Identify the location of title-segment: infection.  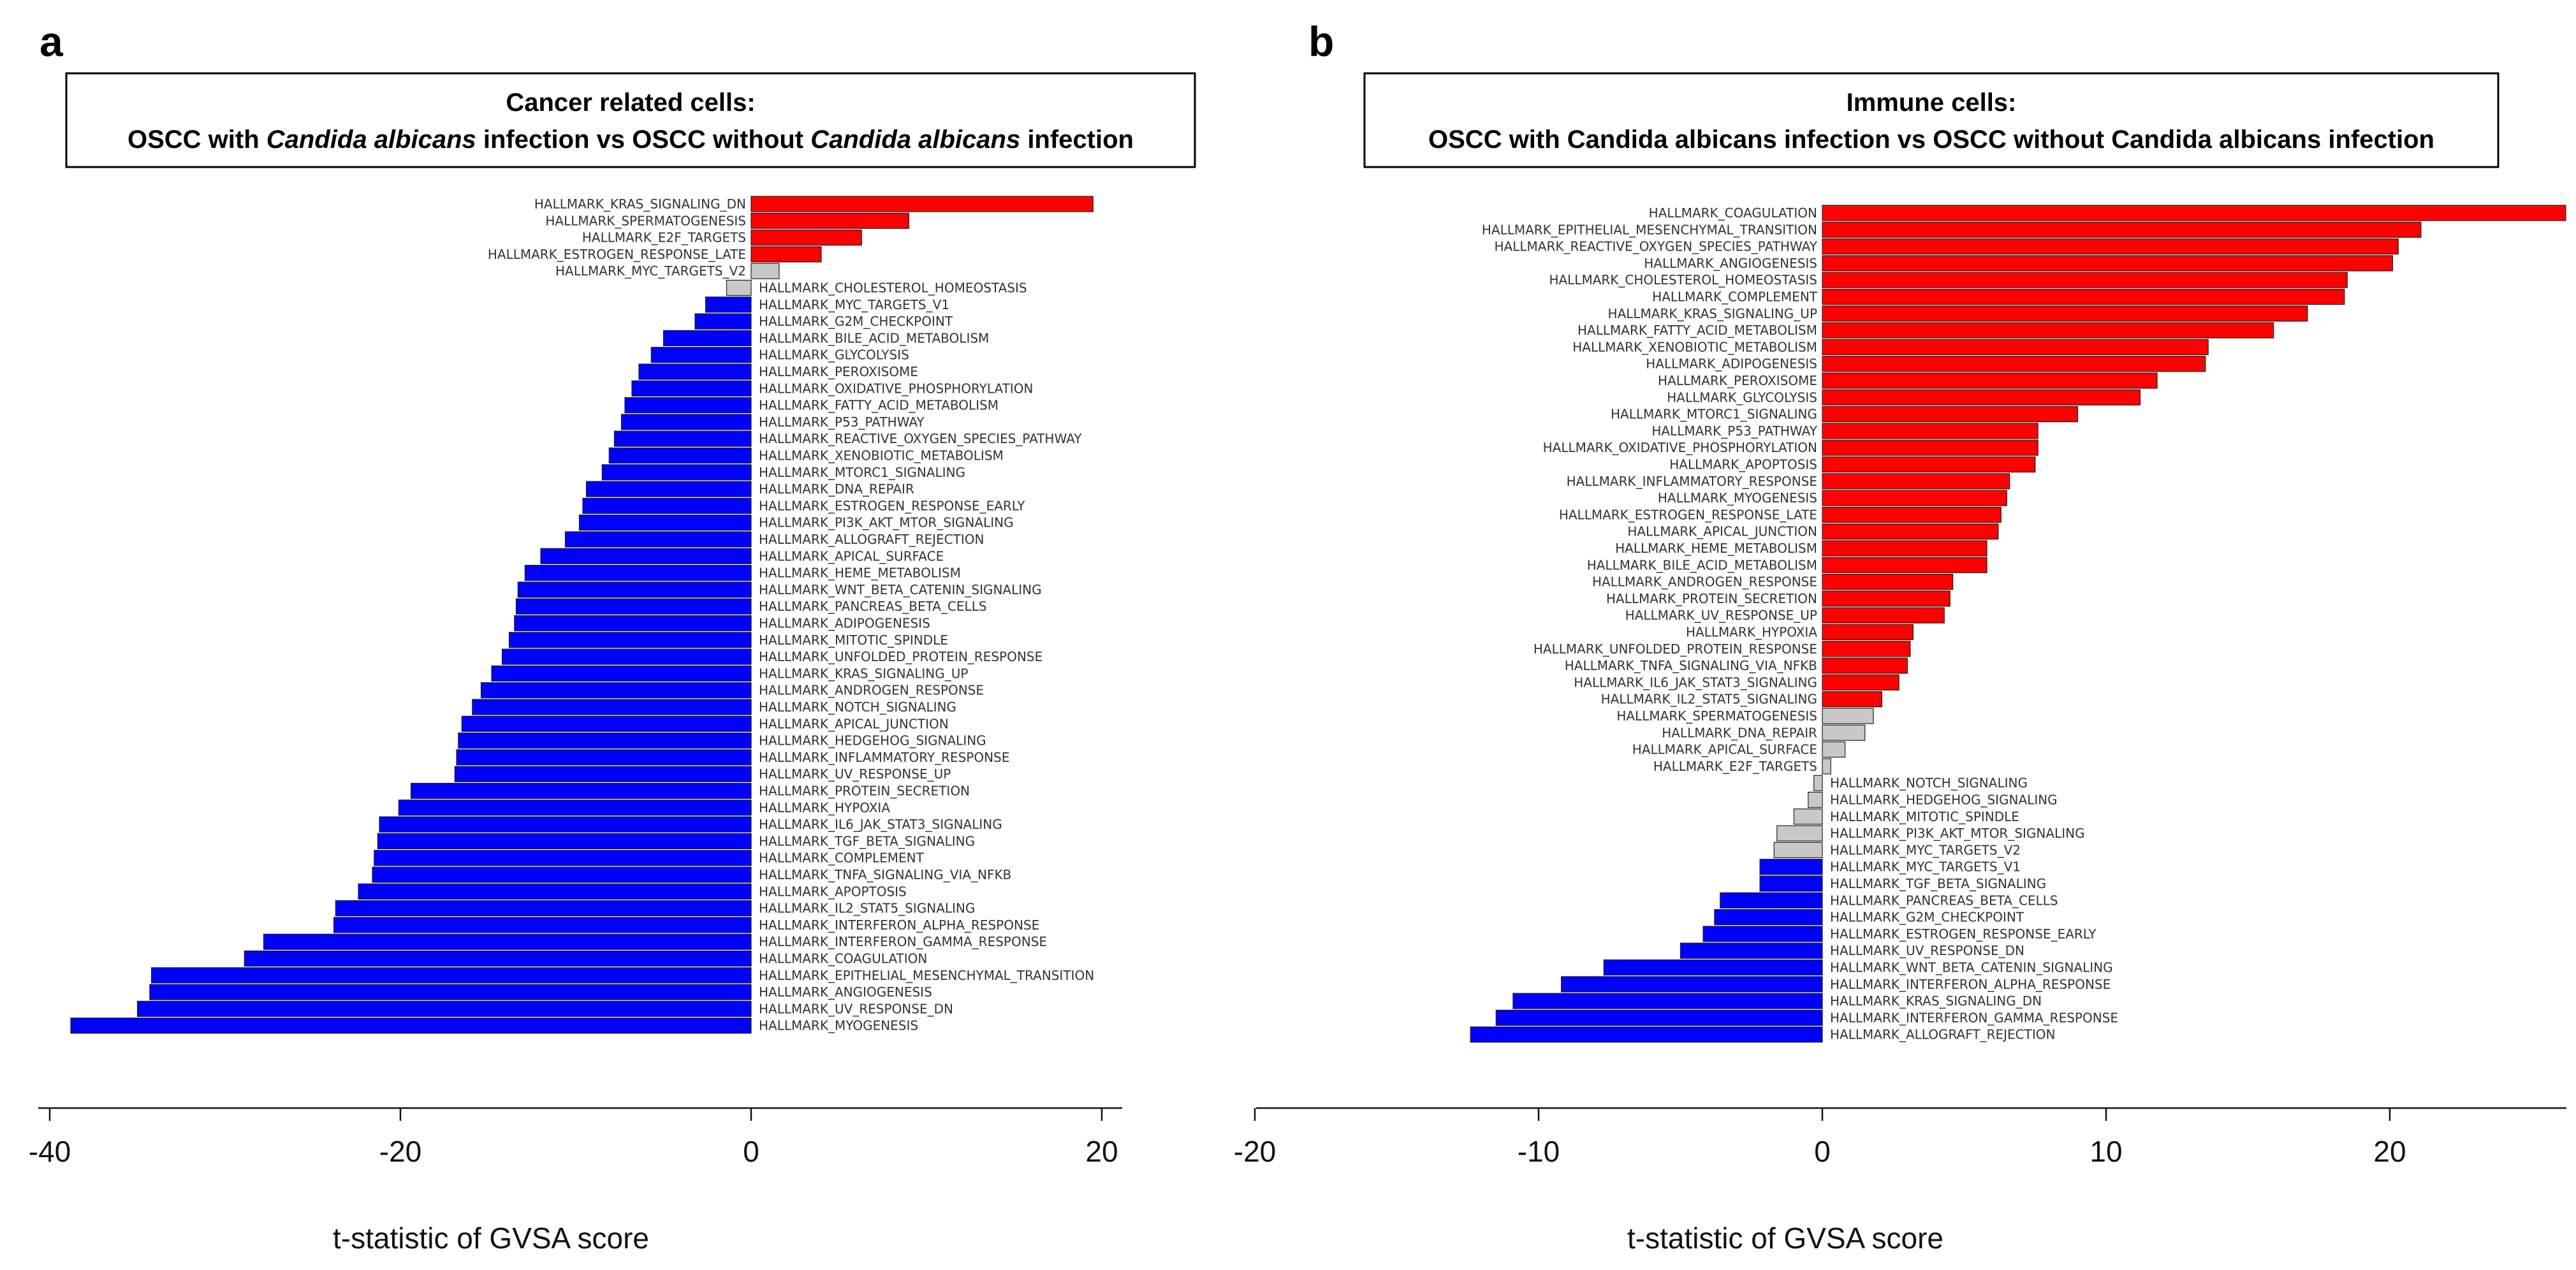
(1077, 140).